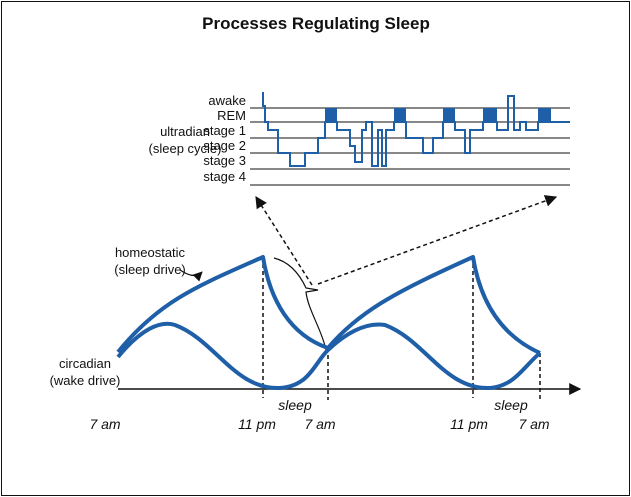 The image size is (631, 497). I want to click on stage-label: stage 3, so click(224, 160).